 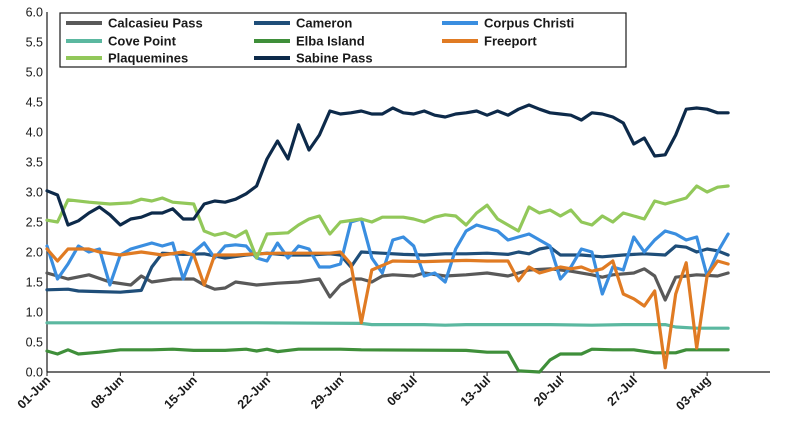 What do you see at coordinates (34, 343) in the screenshot?
I see `y-tick-label: 0.5` at bounding box center [34, 343].